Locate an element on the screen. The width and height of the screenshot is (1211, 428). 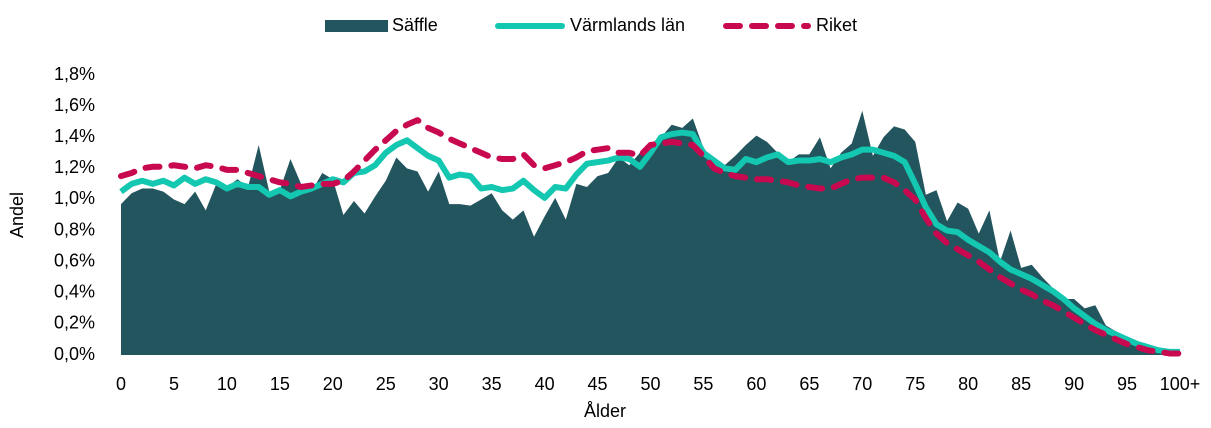
y-axis-label: Andel is located at coordinates (17, 215).